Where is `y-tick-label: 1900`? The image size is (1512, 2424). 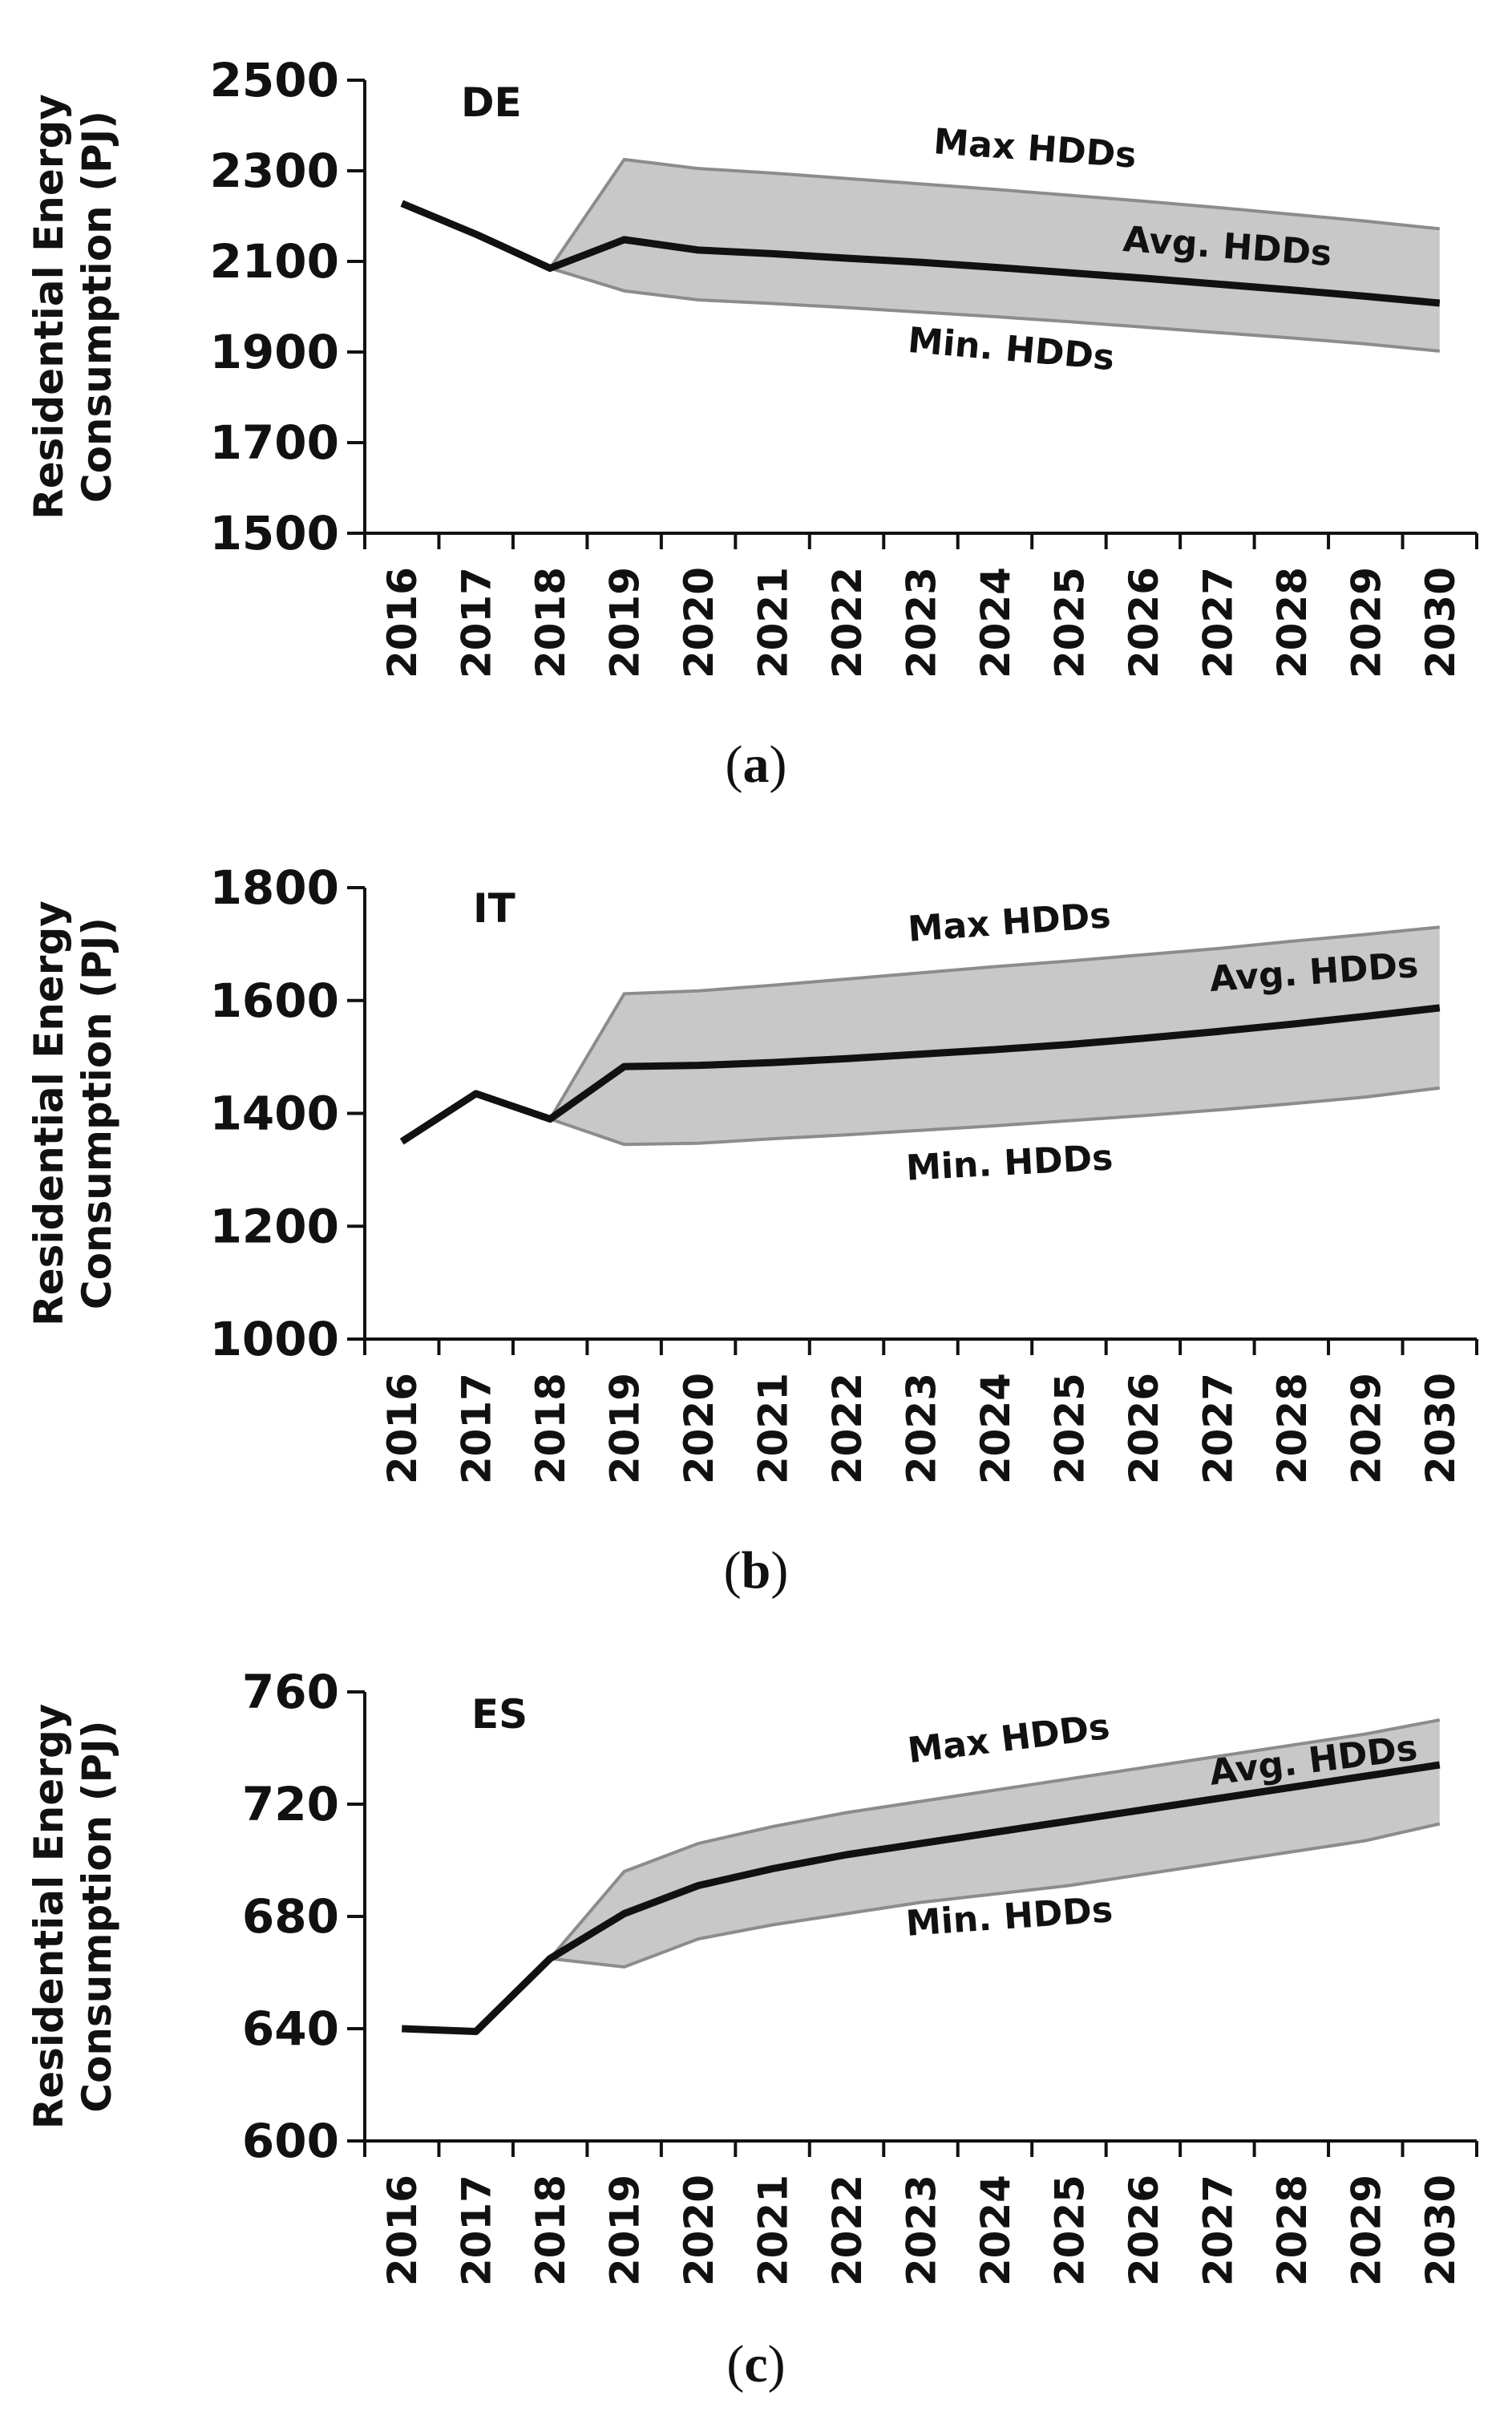 y-tick-label: 1900 is located at coordinates (274, 352).